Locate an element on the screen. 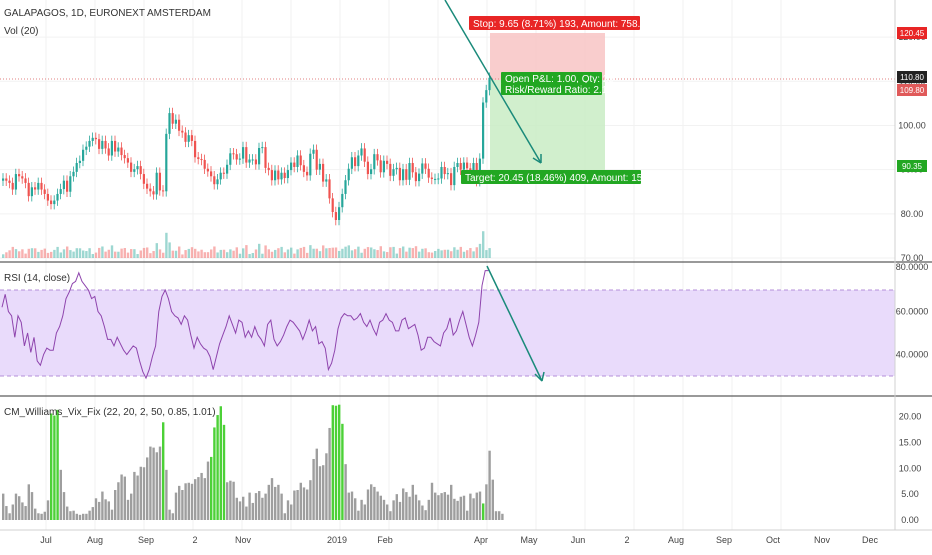  svg-text: Open P&L: 1.00, Qty: 25 is located at coordinates (559, 79).